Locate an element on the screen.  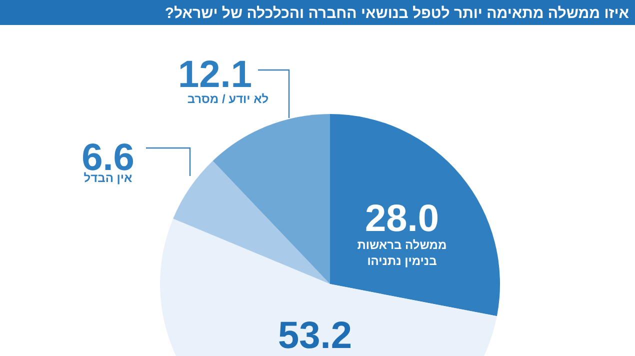
data-label: 28.0 is located at coordinates (401, 219).